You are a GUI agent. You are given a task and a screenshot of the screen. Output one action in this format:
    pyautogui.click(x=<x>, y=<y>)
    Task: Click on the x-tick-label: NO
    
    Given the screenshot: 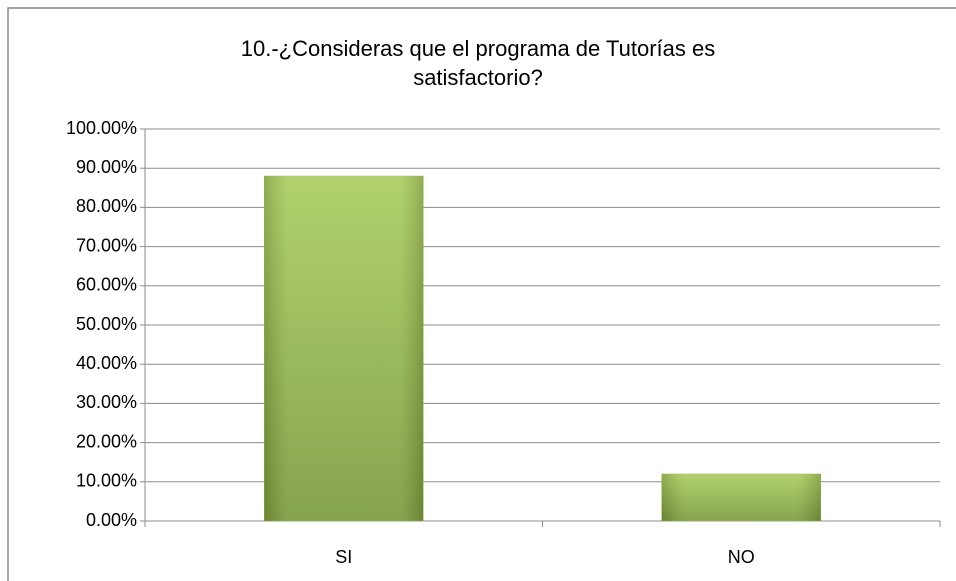 What is the action you would take?
    pyautogui.click(x=741, y=557)
    